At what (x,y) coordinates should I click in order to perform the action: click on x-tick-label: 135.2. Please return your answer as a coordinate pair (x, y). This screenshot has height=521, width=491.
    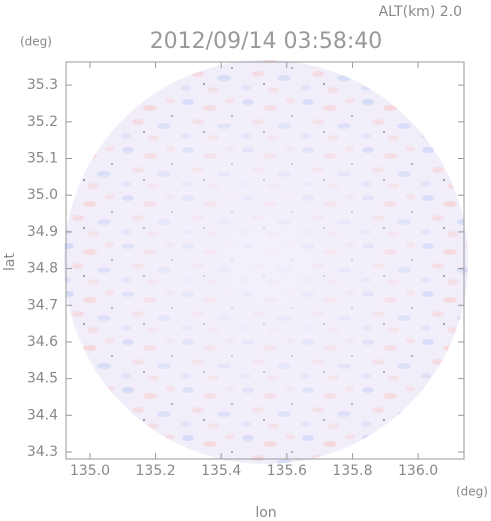
    Looking at the image, I should click on (156, 471).